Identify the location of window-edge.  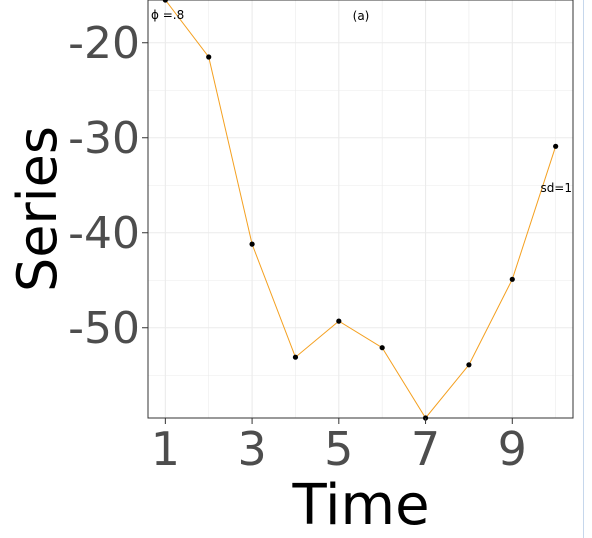
(583, 269).